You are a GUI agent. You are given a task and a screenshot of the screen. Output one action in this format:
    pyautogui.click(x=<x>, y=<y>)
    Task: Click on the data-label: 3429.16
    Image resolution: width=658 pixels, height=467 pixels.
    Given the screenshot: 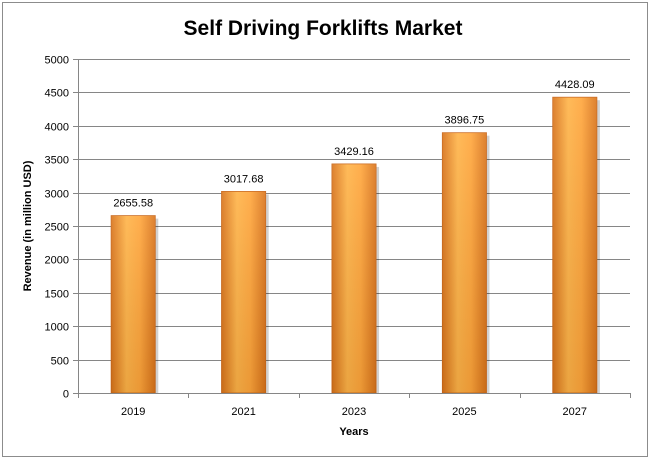 What is the action you would take?
    pyautogui.click(x=354, y=152)
    